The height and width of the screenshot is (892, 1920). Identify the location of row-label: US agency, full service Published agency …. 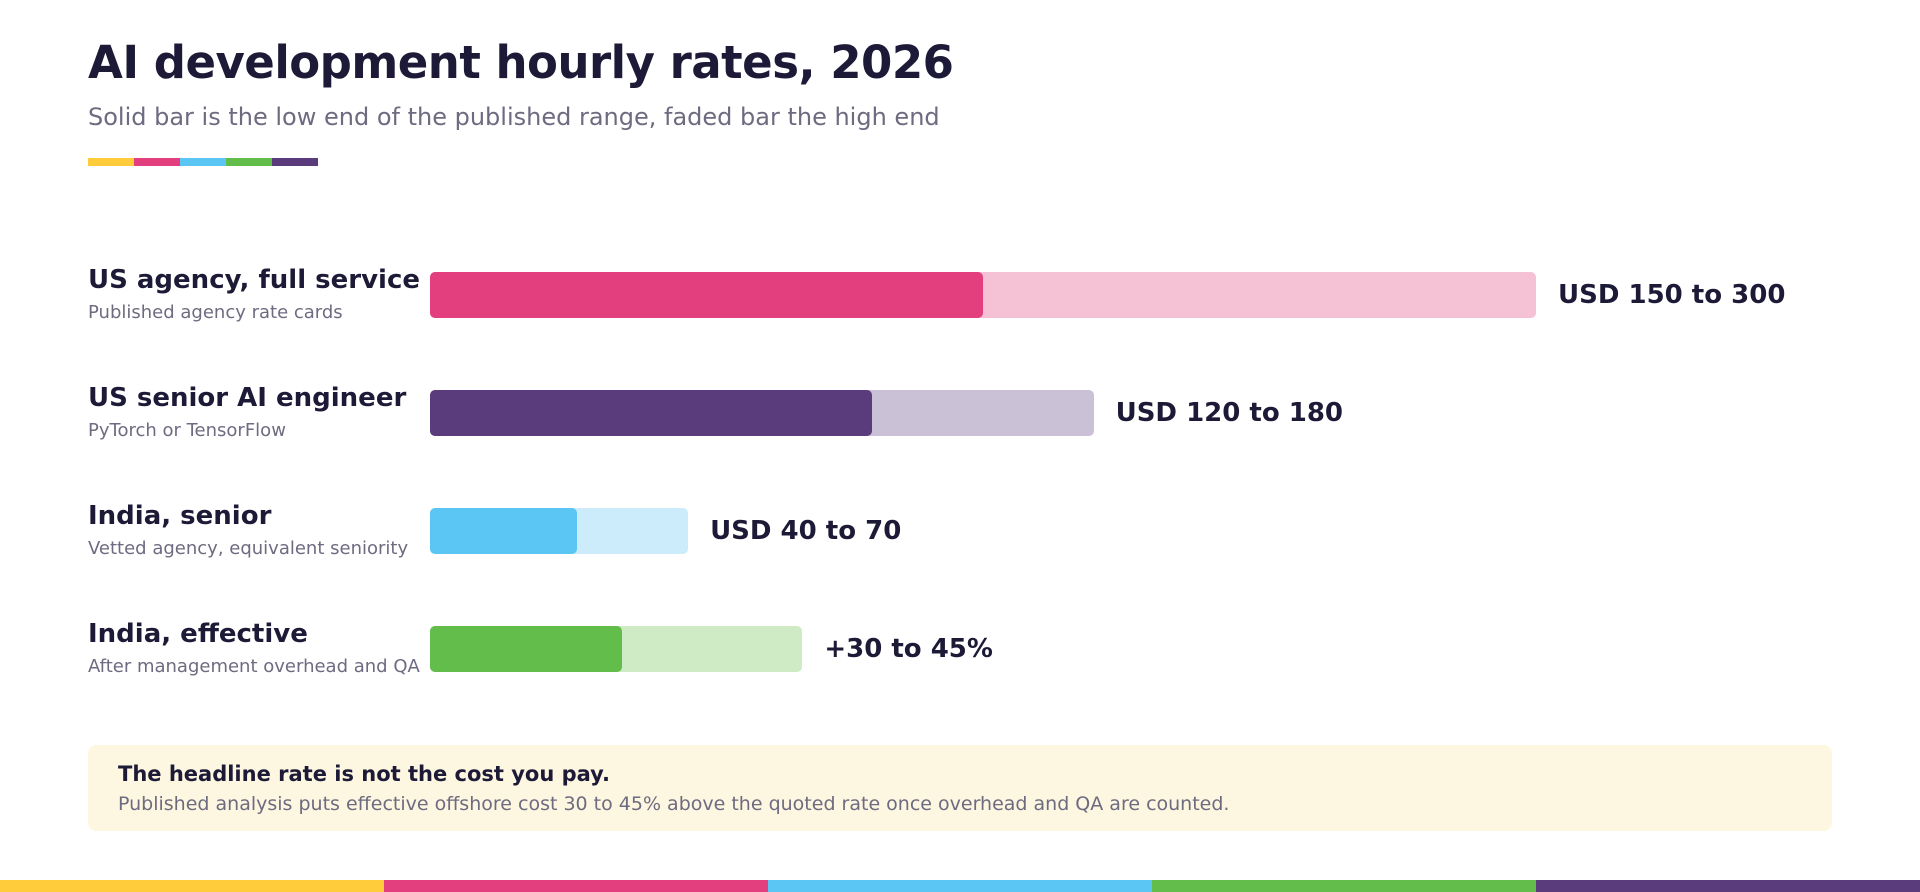
(254, 295).